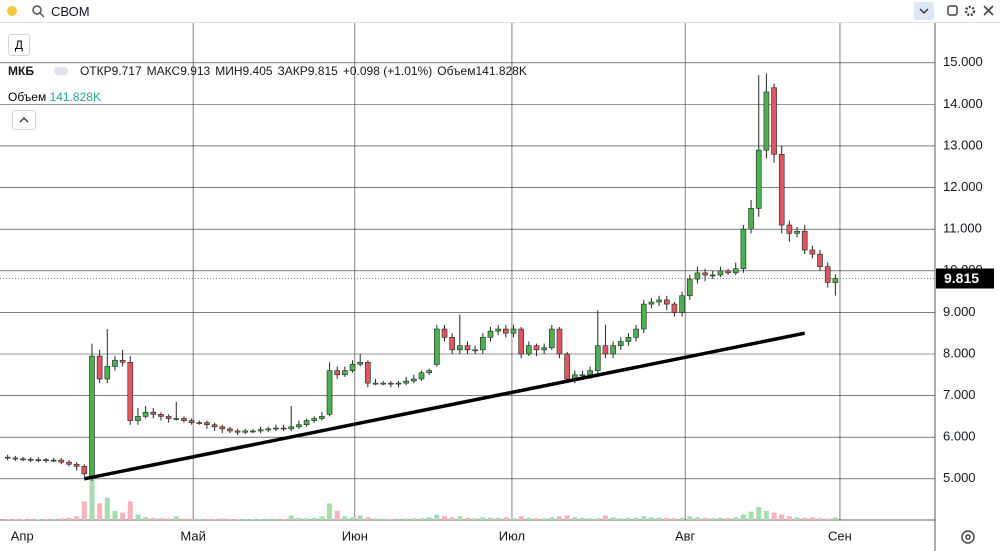 This screenshot has height=551, width=1000. Describe the element at coordinates (500, 11) in the screenshot. I see `top-bar: СВОМ` at that location.